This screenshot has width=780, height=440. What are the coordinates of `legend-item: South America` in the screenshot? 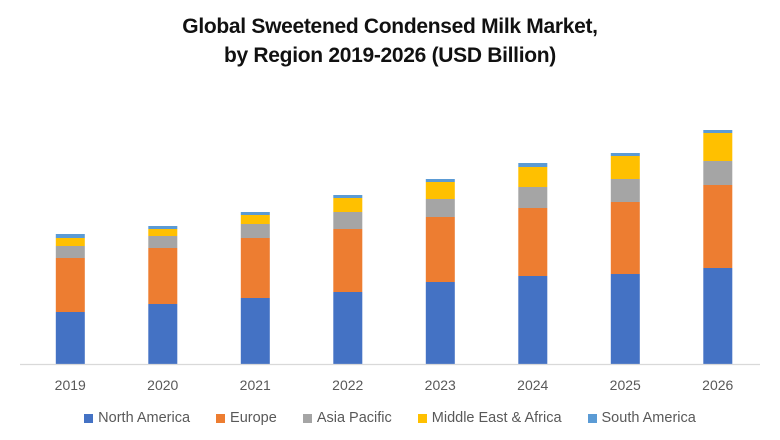 It's located at (641, 418).